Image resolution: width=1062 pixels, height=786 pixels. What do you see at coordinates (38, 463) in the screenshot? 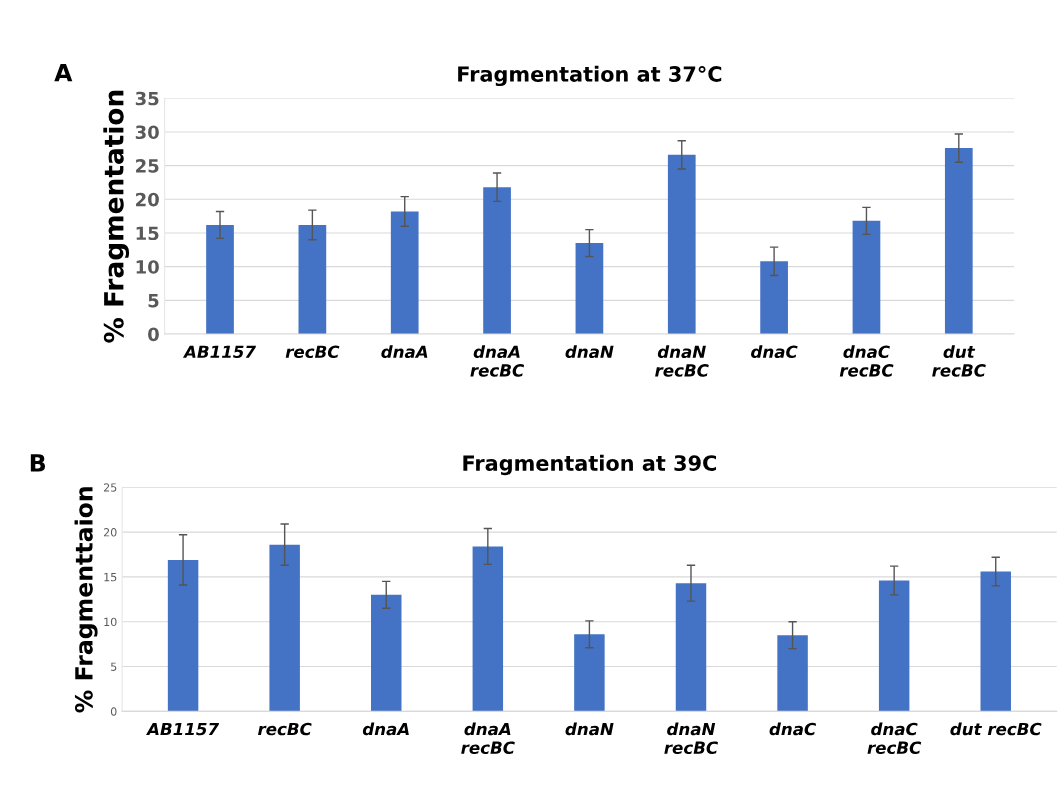
I see `text: B` at bounding box center [38, 463].